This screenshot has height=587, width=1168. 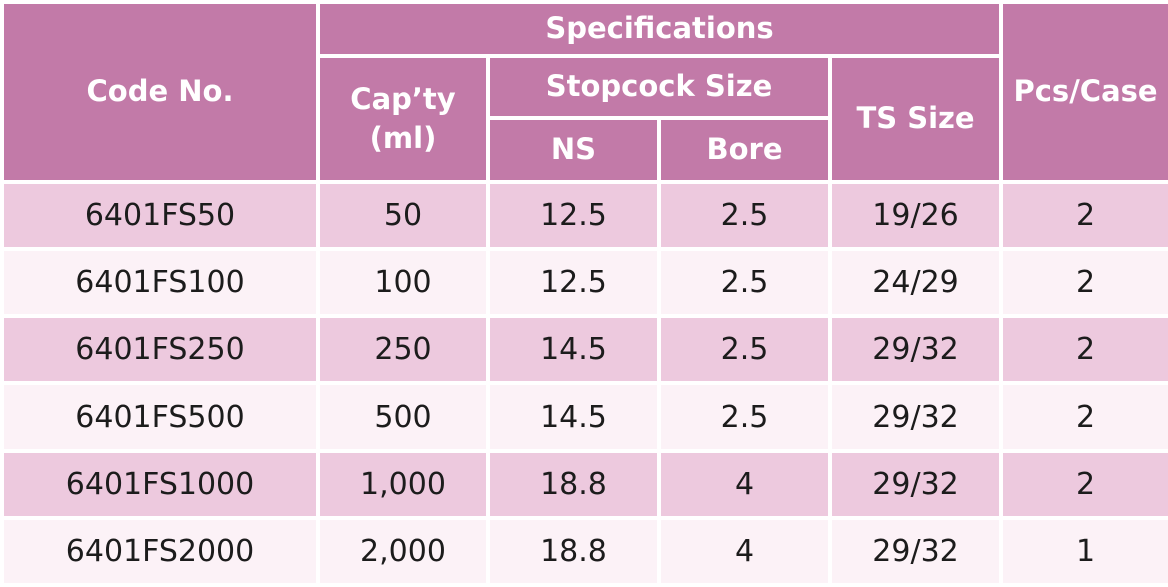 What do you see at coordinates (160, 551) in the screenshot?
I see `cell-code: 6401FS2000` at bounding box center [160, 551].